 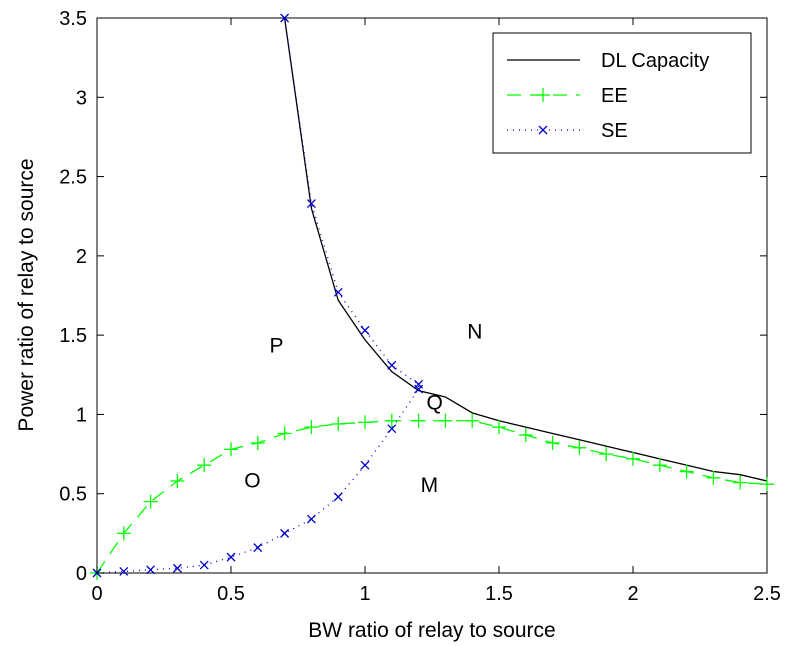 What do you see at coordinates (81, 415) in the screenshot?
I see `y-tick-label: 1` at bounding box center [81, 415].